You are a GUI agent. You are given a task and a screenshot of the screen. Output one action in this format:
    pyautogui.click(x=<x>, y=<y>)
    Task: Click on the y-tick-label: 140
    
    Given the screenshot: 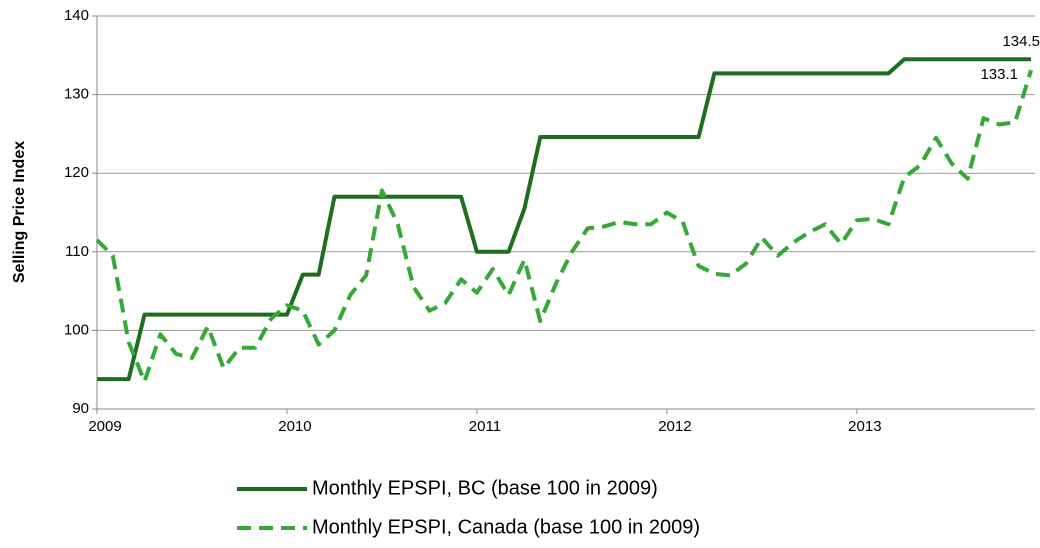 What is the action you would take?
    pyautogui.click(x=76, y=15)
    